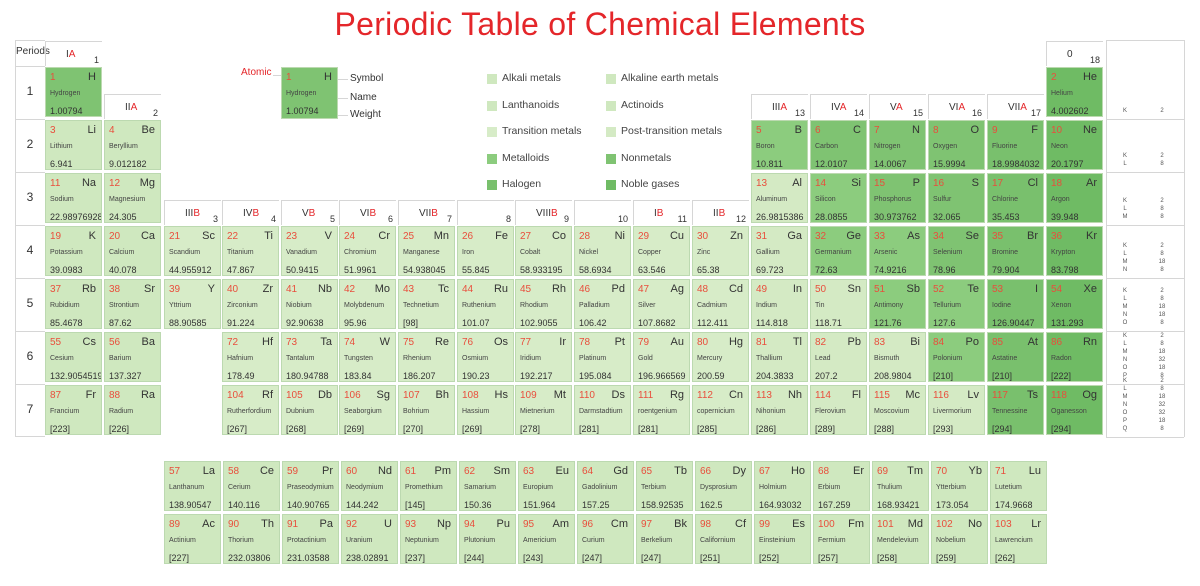  Describe the element at coordinates (485, 251) in the screenshot. I see `element-cell: 26 Fe Iron 55.845` at that location.